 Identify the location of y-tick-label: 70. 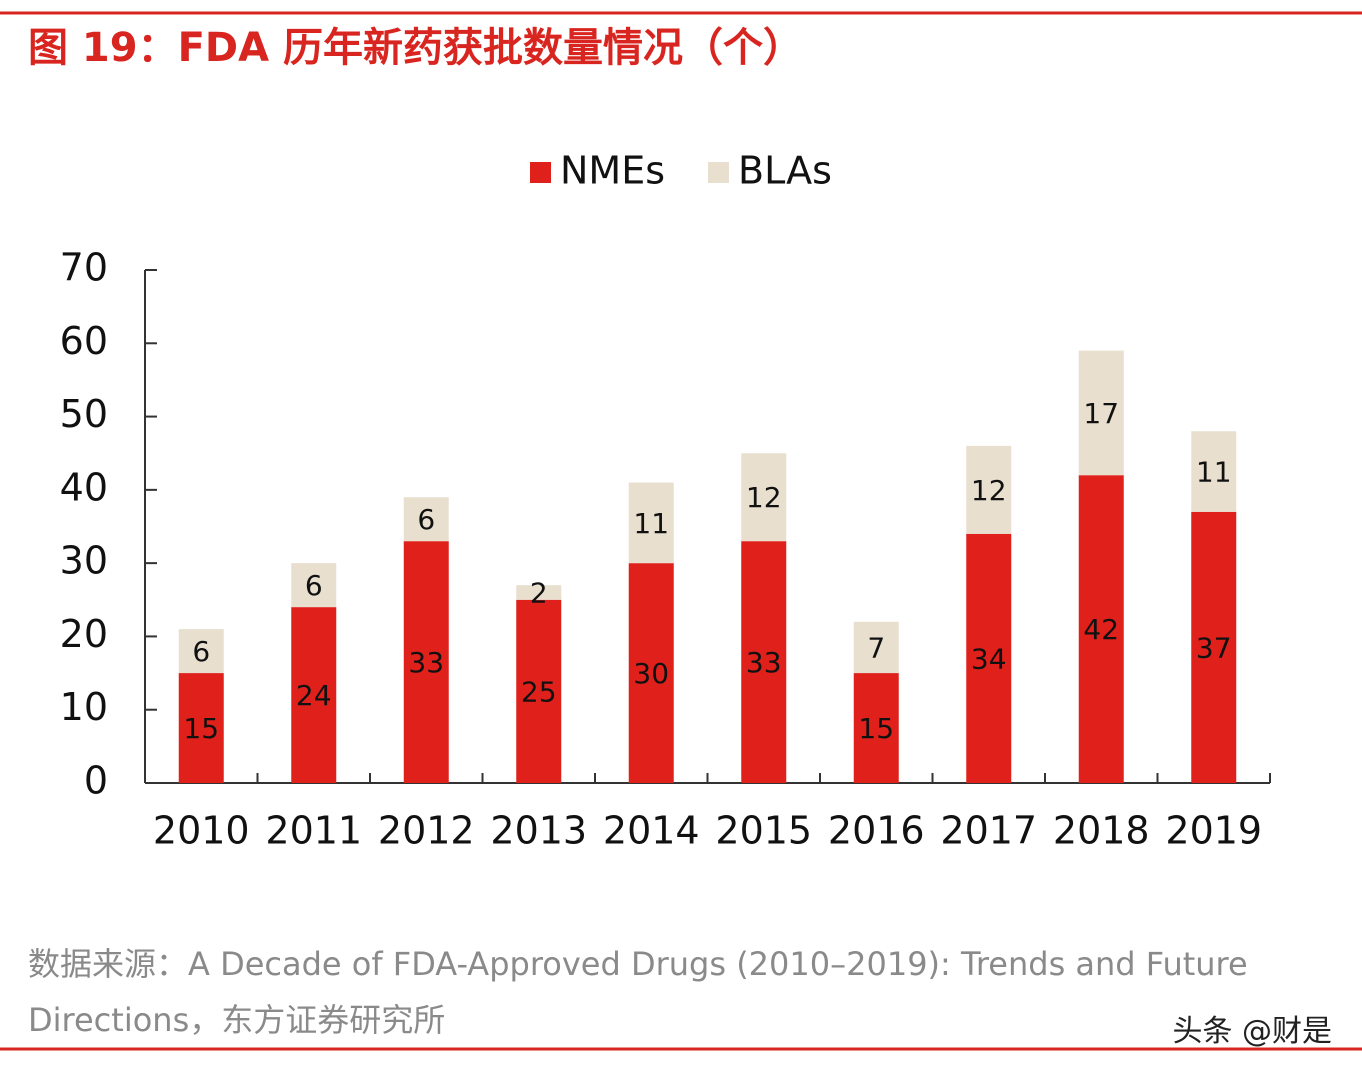
(84, 268).